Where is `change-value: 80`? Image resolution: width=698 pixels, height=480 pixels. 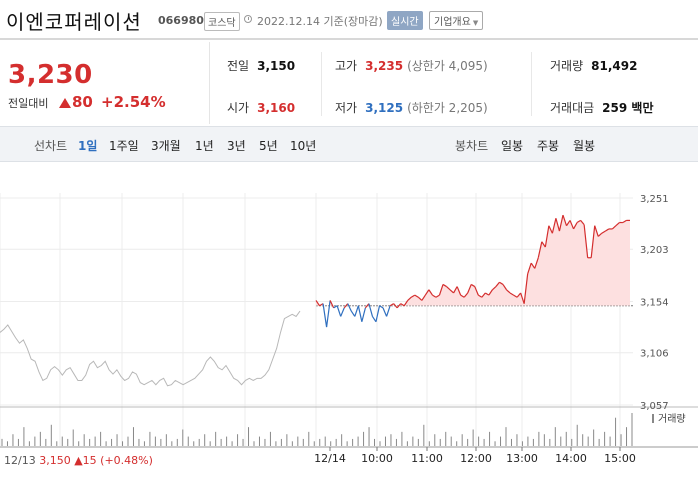
change-value: 80 is located at coordinates (82, 102).